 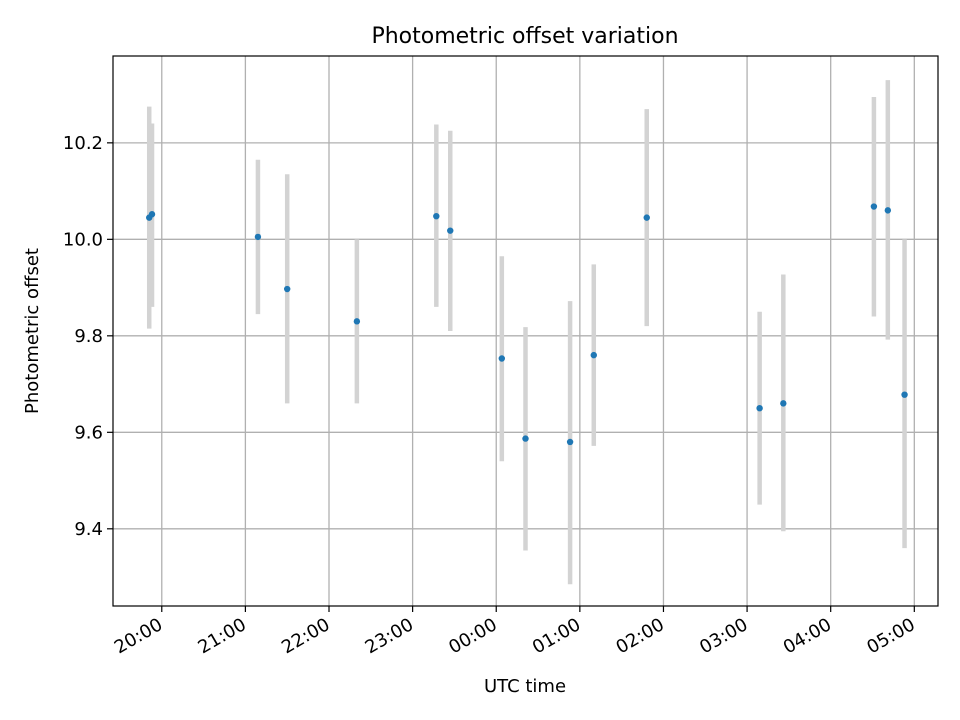 I want to click on y-tick-label: 10.0, so click(x=83, y=239).